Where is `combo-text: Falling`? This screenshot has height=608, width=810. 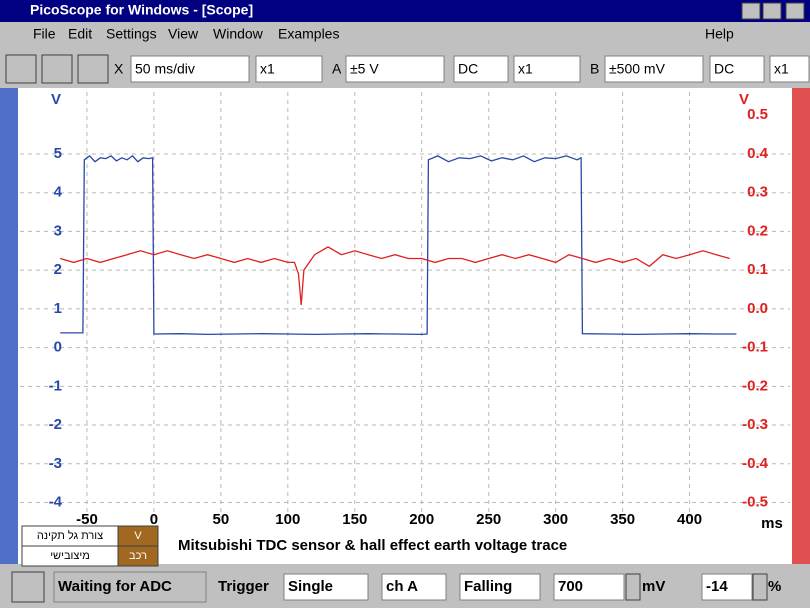 combo-text: Falling is located at coordinates (488, 586).